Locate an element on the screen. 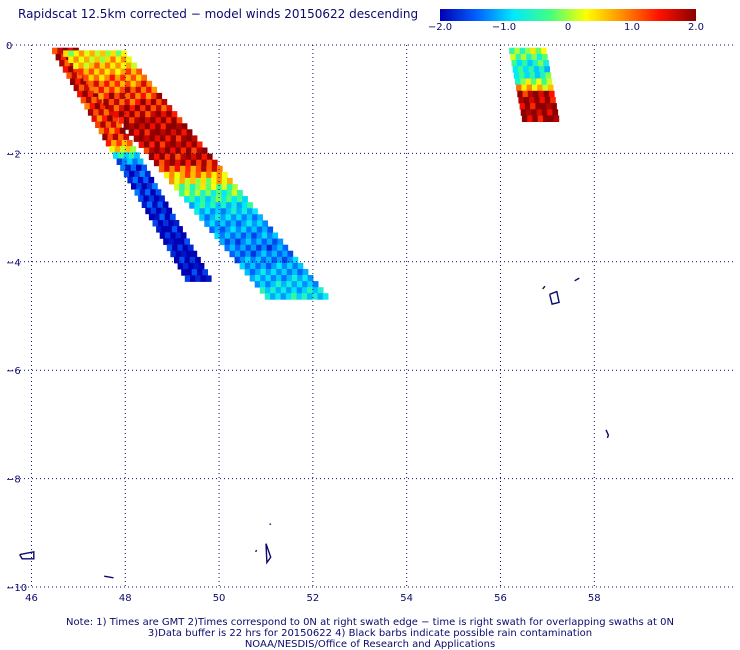 This screenshot has width=740, height=650. colorbar is located at coordinates (568, 15).